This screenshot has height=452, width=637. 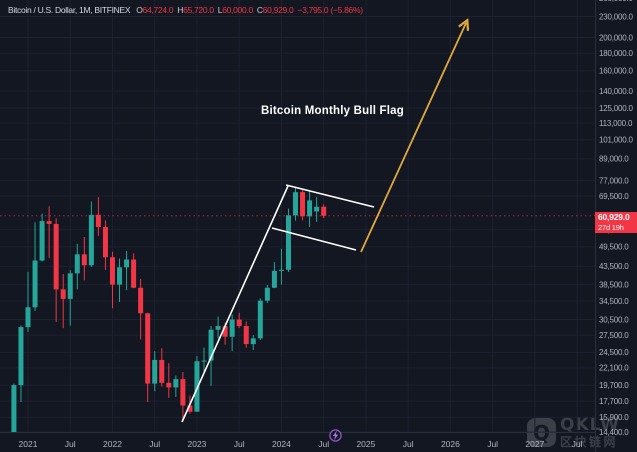 What do you see at coordinates (180, 10) in the screenshot?
I see `high-label: H` at bounding box center [180, 10].